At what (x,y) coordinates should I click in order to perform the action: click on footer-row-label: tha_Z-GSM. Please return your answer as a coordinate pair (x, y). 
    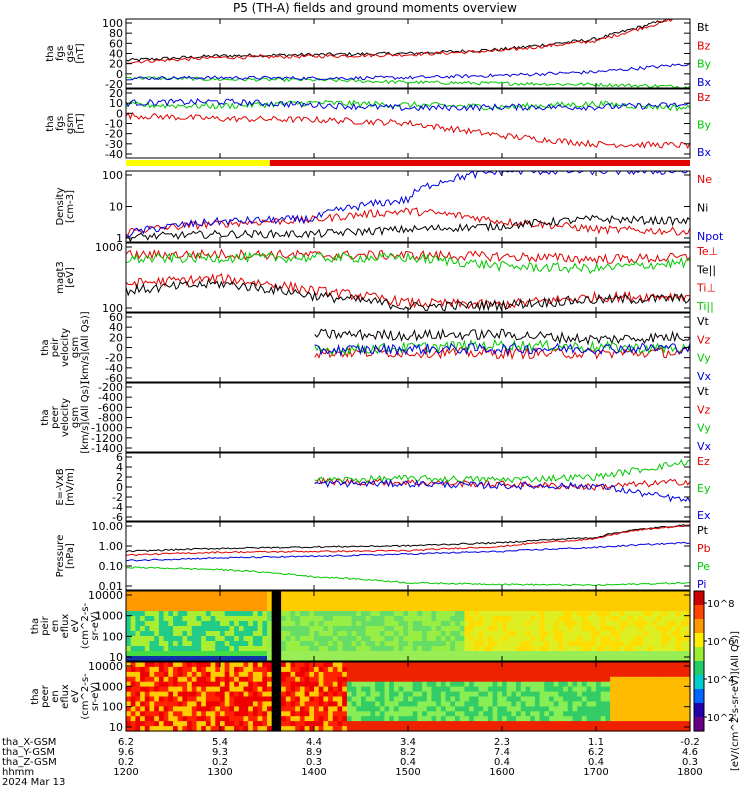
    Looking at the image, I should click on (29, 762).